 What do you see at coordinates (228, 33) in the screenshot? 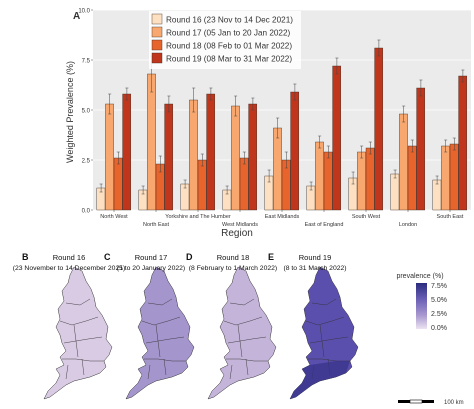
I see `legend-label: Round 17 (05 Jan to 20 Jan 2022)` at bounding box center [228, 33].